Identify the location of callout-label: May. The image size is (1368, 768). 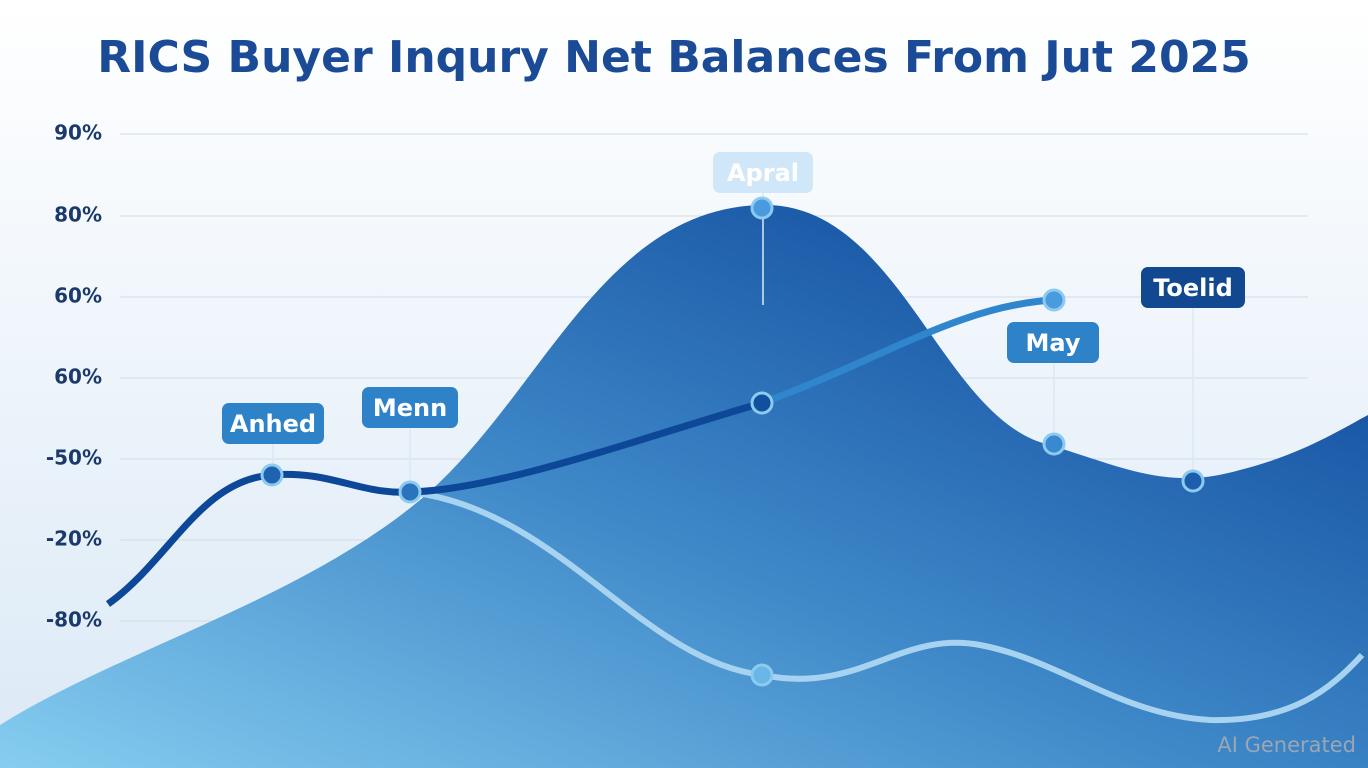
(1053, 343).